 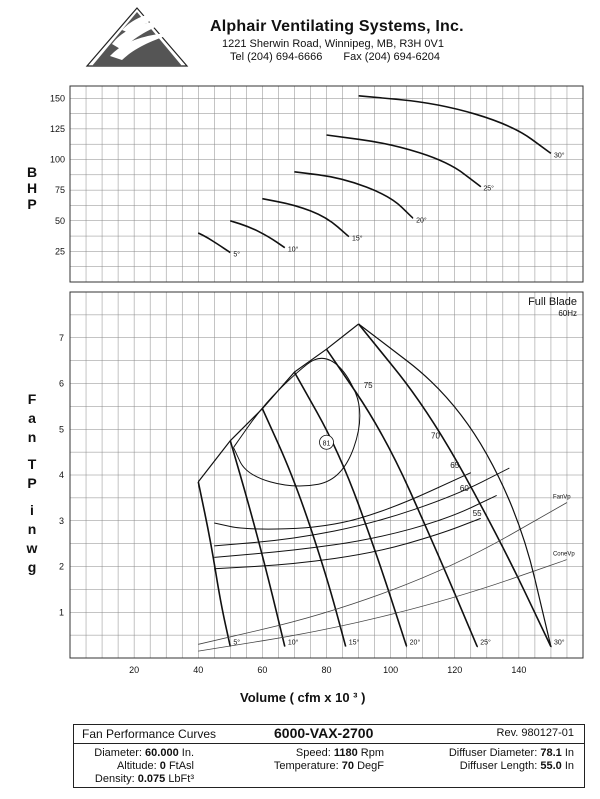 What do you see at coordinates (313, 753) in the screenshot?
I see `speed-label: Speed:` at bounding box center [313, 753].